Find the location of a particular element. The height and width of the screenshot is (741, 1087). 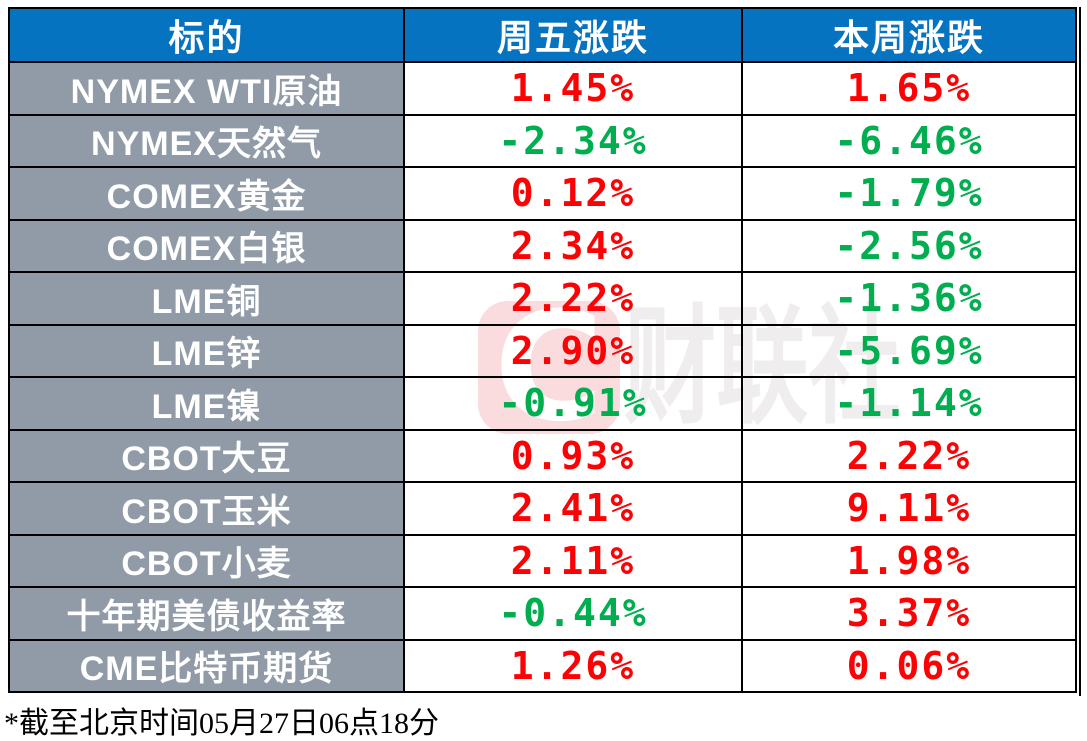

week-change: -1.79% is located at coordinates (909, 193).